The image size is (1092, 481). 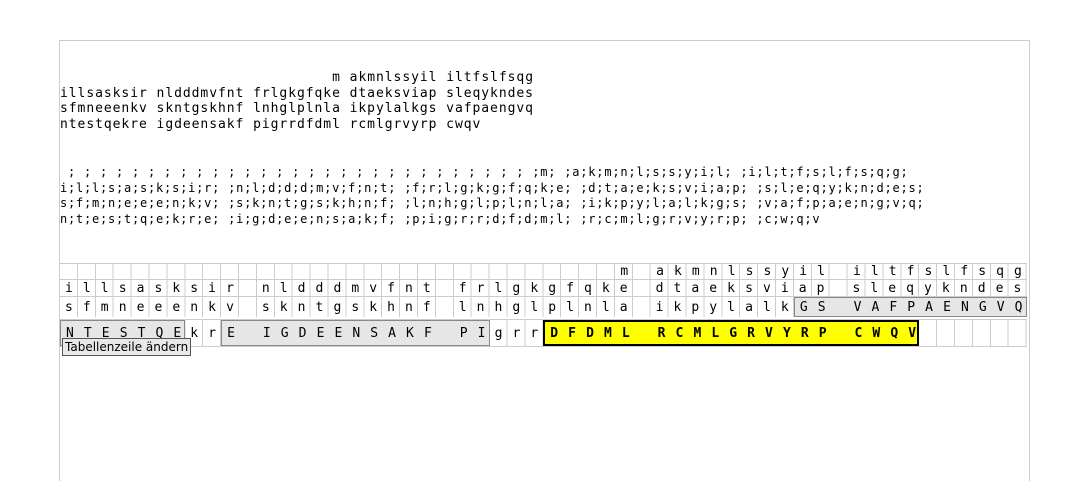 What do you see at coordinates (355, 333) in the screenshot?
I see `sequence-segment: E IGDEENSAKF PI` at bounding box center [355, 333].